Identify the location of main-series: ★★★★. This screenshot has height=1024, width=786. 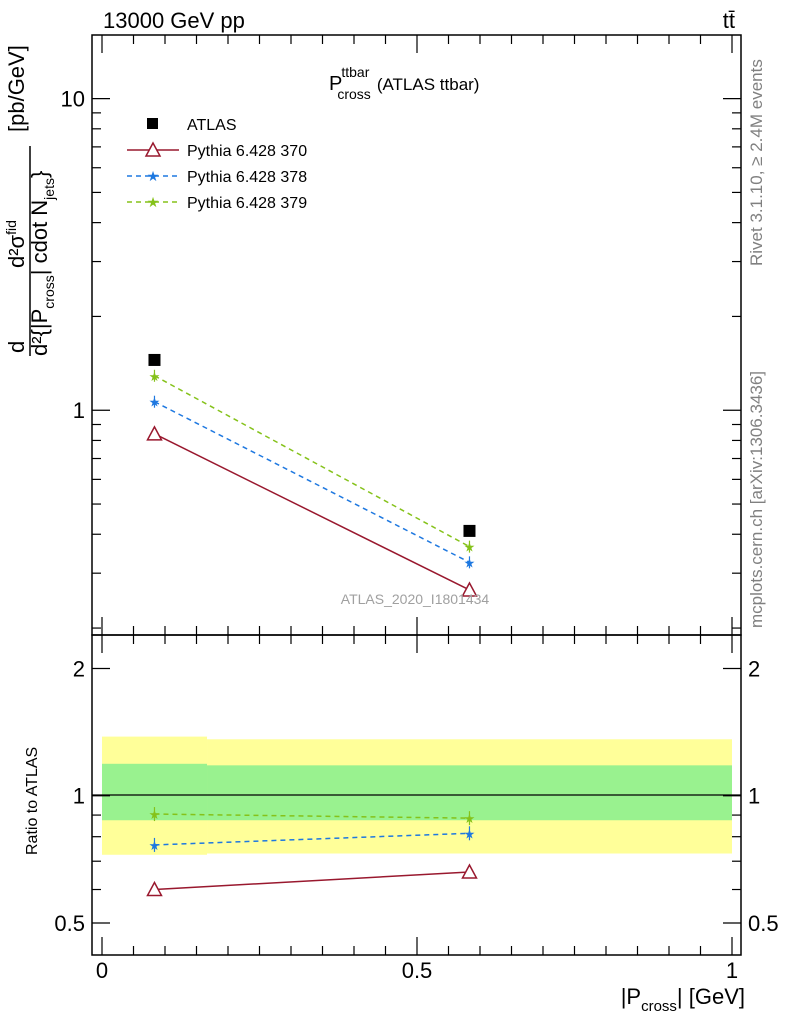
(312, 475).